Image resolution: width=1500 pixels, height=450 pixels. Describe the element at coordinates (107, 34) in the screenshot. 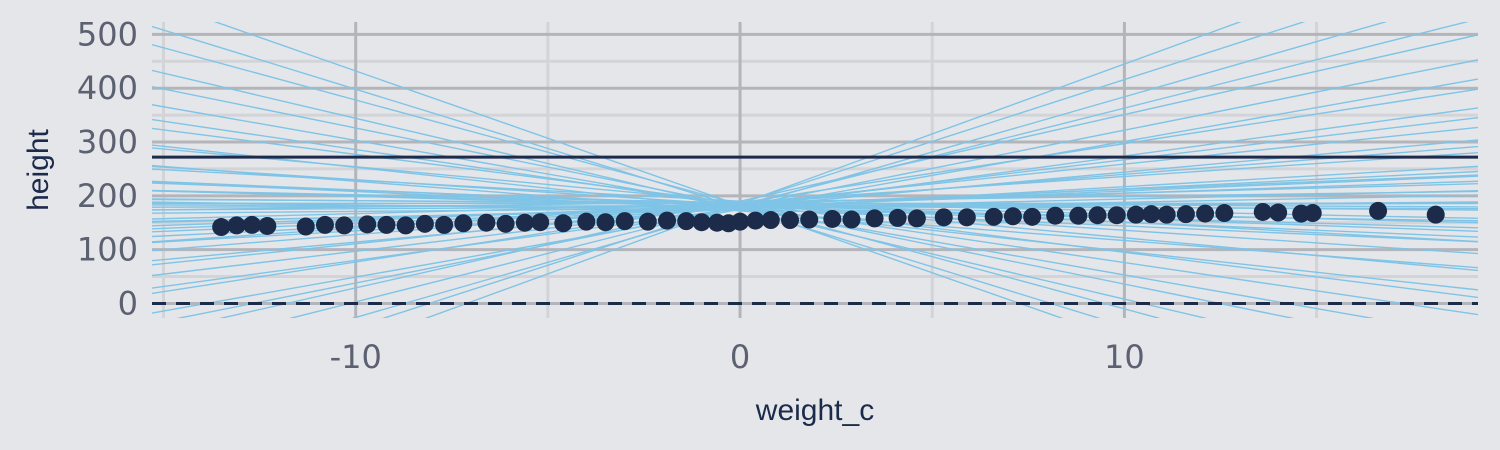

I see `y-tick-label: 500` at that location.